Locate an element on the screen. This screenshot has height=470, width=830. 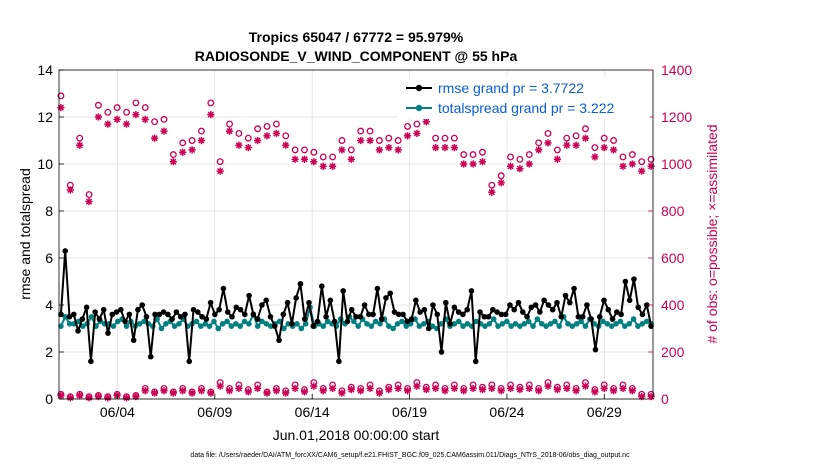
y-right-tick-label: 1400 is located at coordinates (676, 70).